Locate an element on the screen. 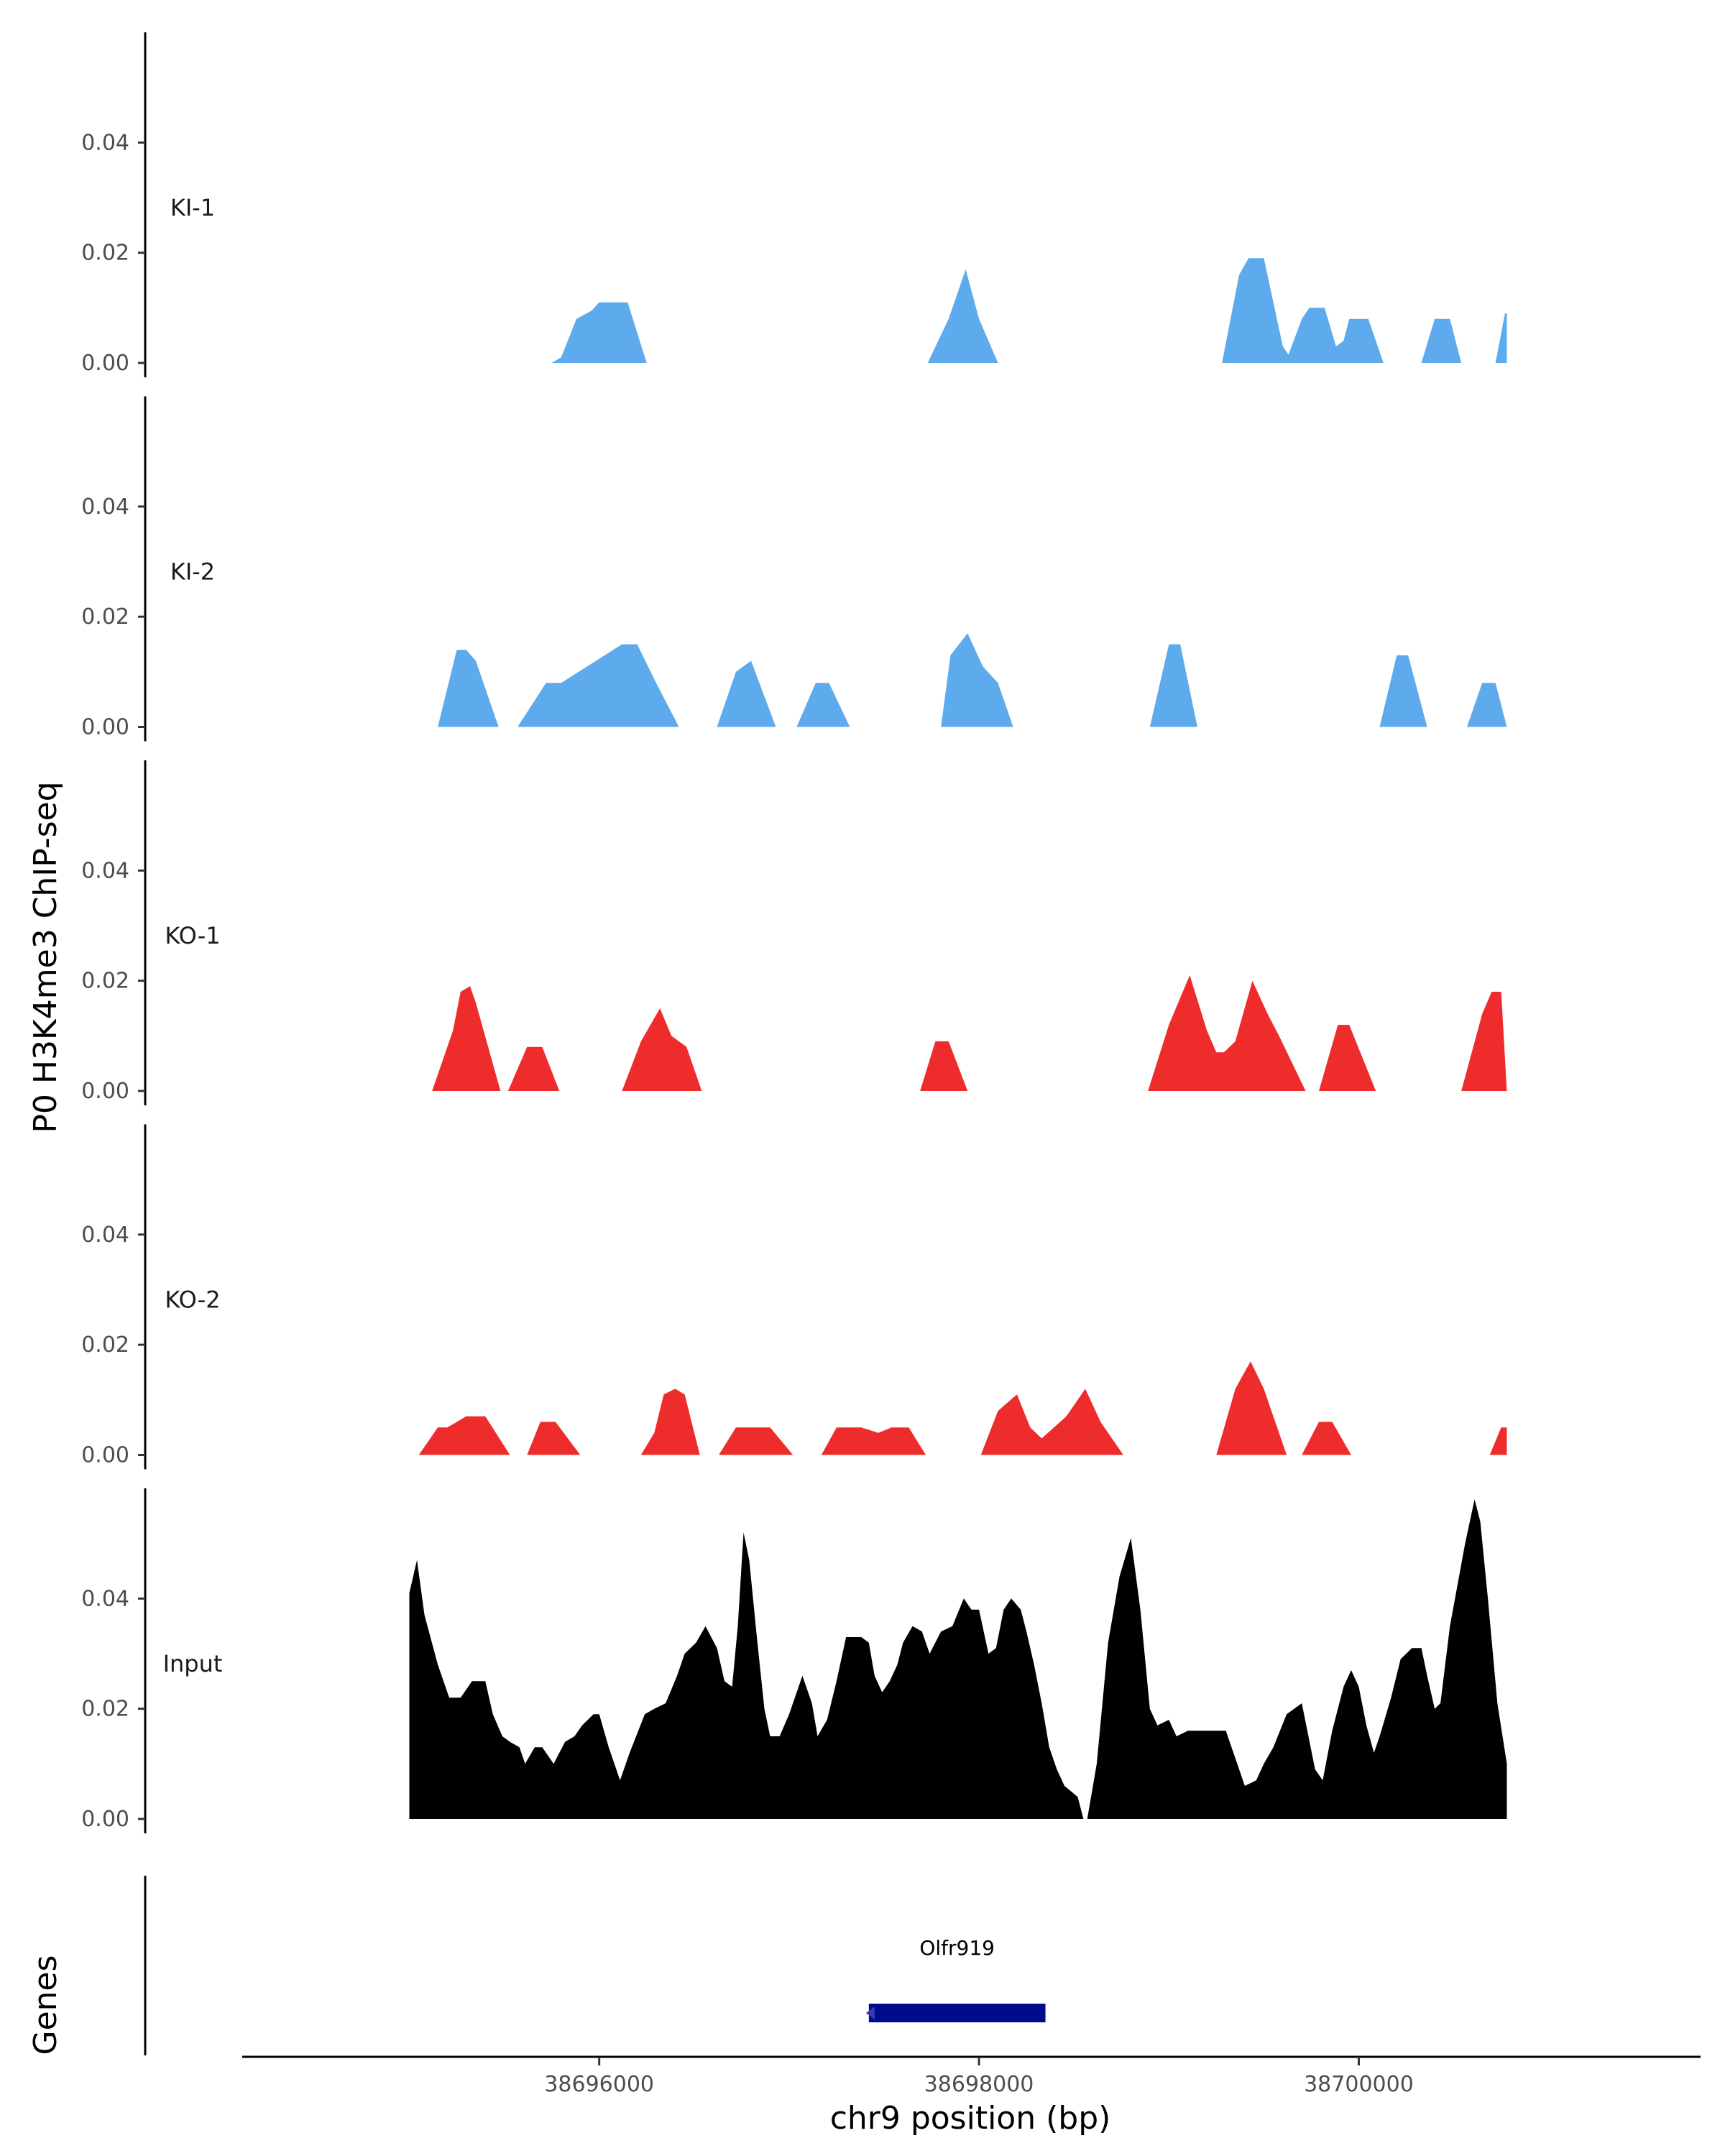 This screenshot has height=2156, width=1725. gene-track-title: Genes is located at coordinates (45, 2005).